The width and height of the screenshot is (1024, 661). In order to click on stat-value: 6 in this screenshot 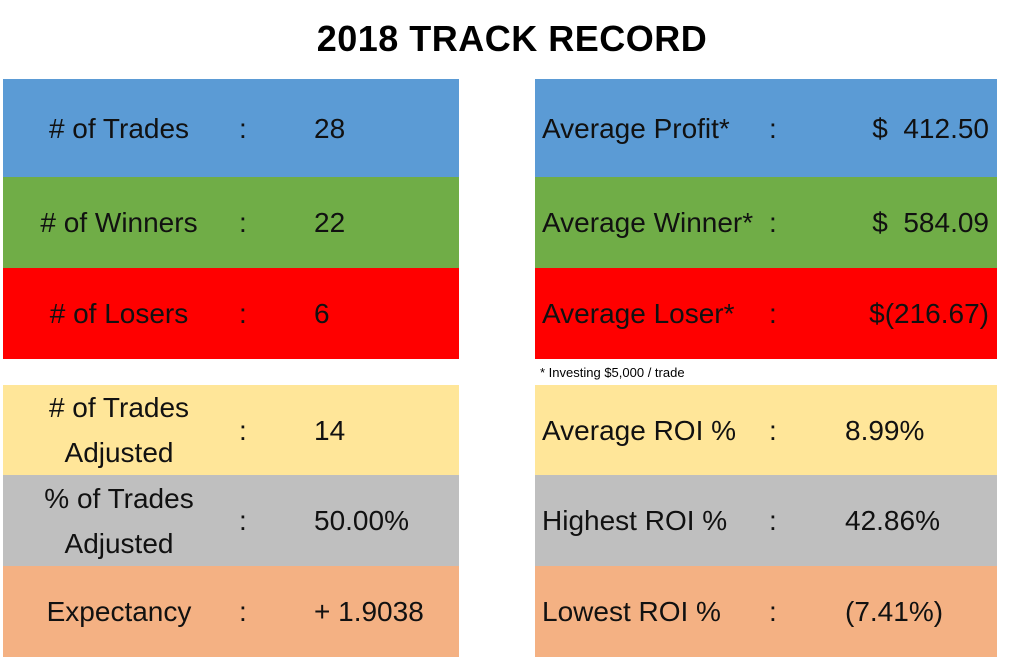, I will do `click(322, 313)`.